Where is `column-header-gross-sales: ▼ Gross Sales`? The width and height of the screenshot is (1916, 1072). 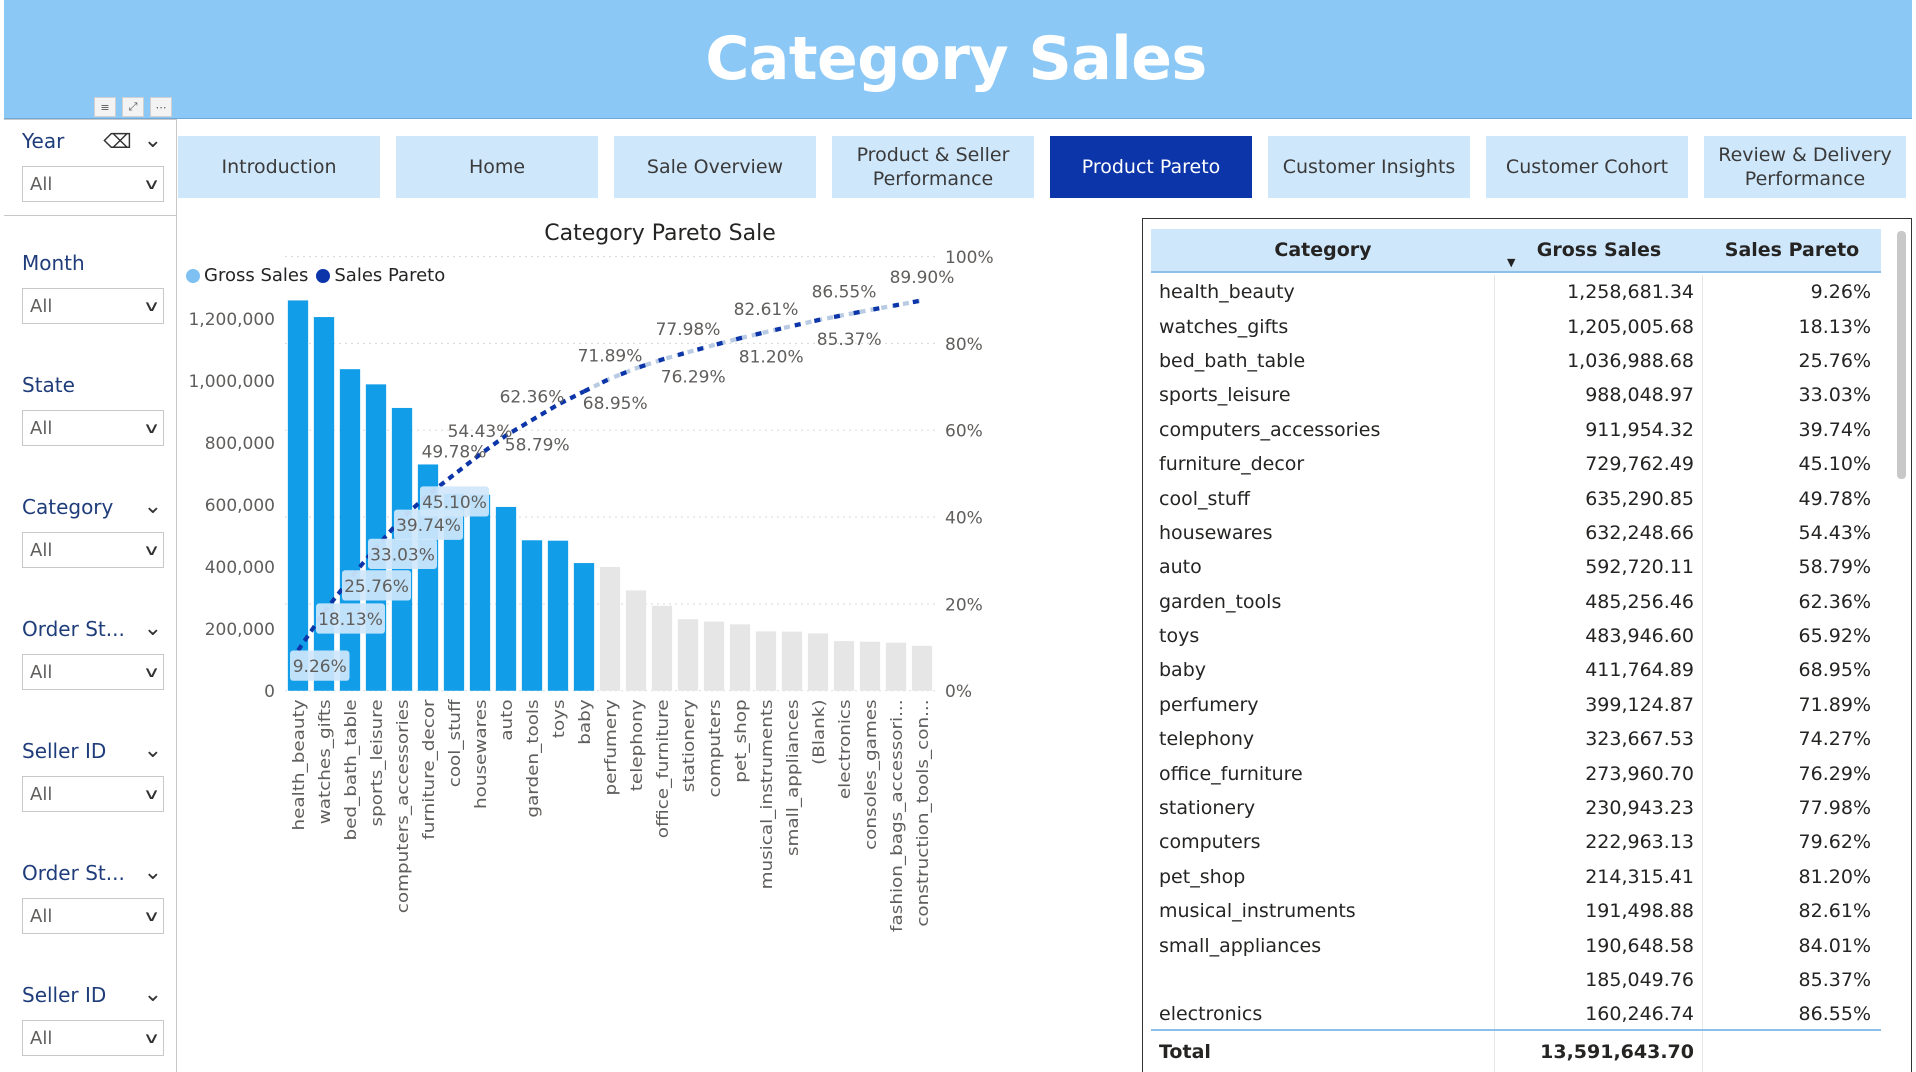 column-header-gross-sales: ▼ Gross Sales is located at coordinates (1599, 250).